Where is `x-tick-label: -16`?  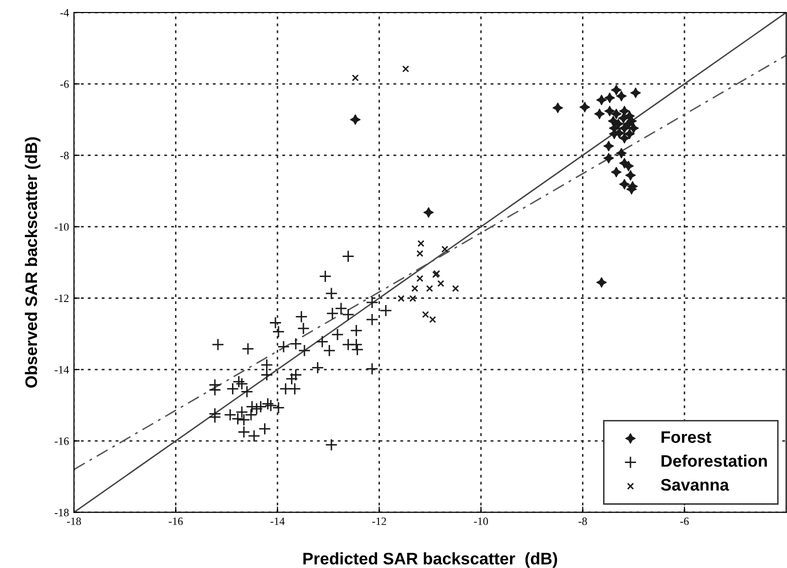 x-tick-label: -16 is located at coordinates (175, 522).